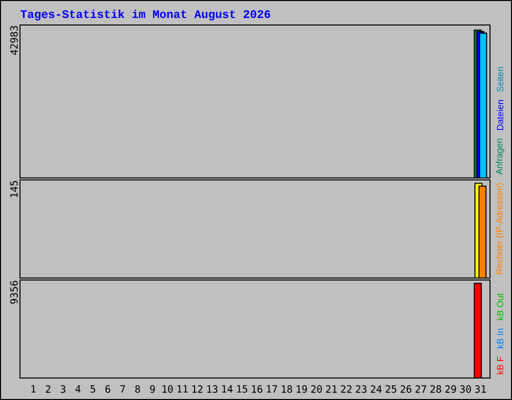 This screenshot has height=400, width=512. Describe the element at coordinates (152, 389) in the screenshot. I see `x-tick-label: 9` at that location.